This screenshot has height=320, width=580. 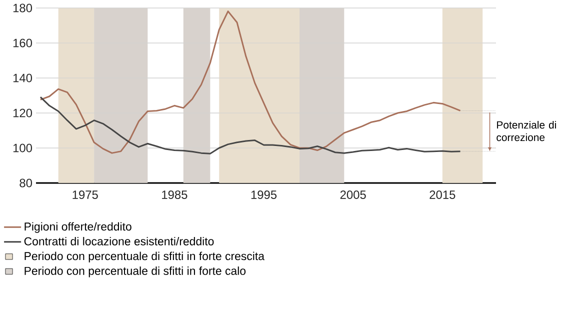 I want to click on x-tick-label: 1975, so click(x=85, y=194).